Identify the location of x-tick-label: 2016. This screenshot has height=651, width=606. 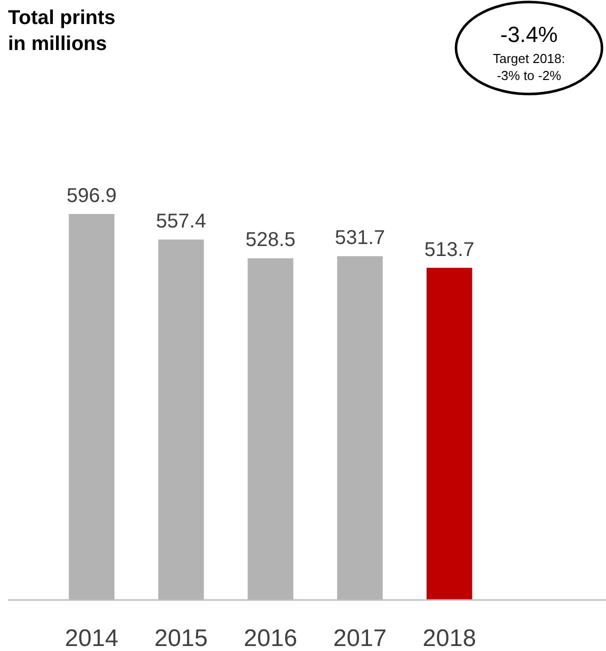
(271, 638).